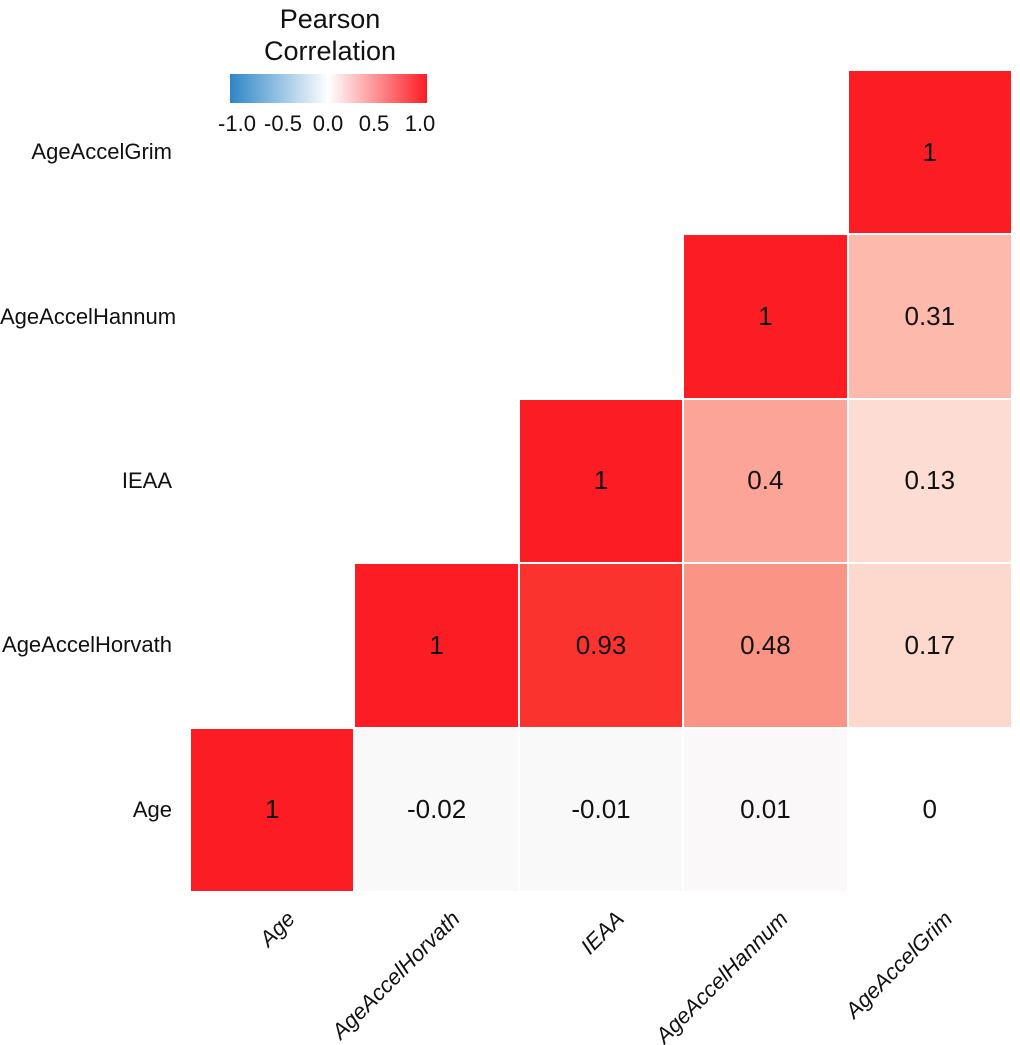 Image resolution: width=1020 pixels, height=1045 pixels. What do you see at coordinates (899, 965) in the screenshot?
I see `col-label-ageaccelgrim: AgeAccelGrim` at bounding box center [899, 965].